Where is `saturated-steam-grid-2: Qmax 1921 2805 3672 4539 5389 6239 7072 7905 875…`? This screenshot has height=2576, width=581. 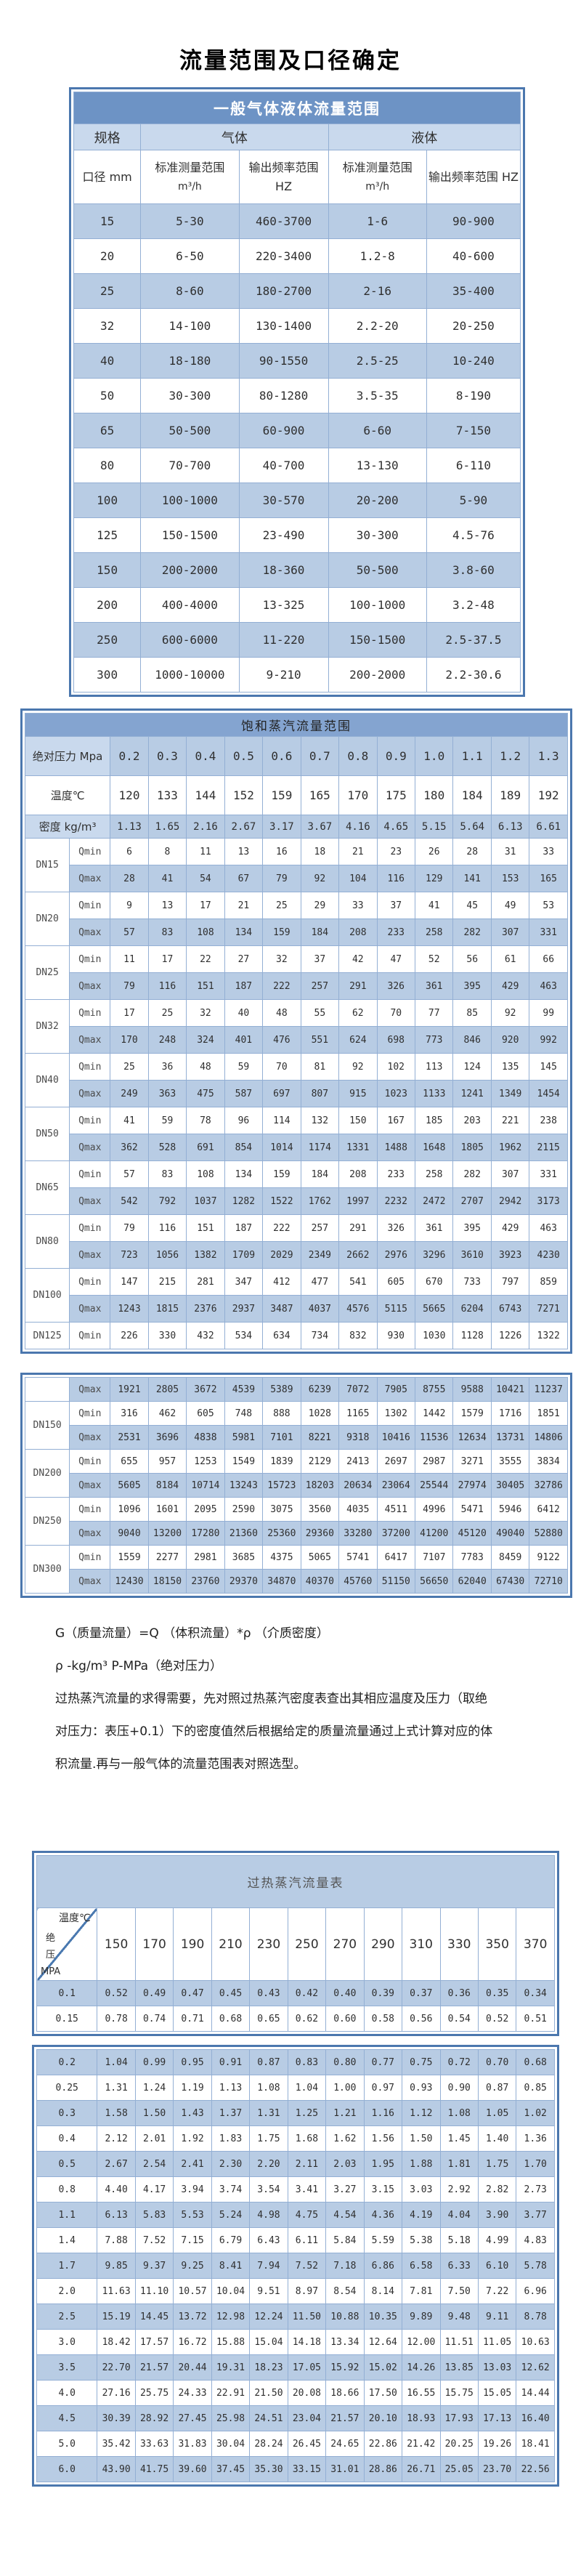 saturated-steam-grid-2: Qmax 1921 2805 3672 4539 5389 6239 7072 7905 875… is located at coordinates (296, 1486).